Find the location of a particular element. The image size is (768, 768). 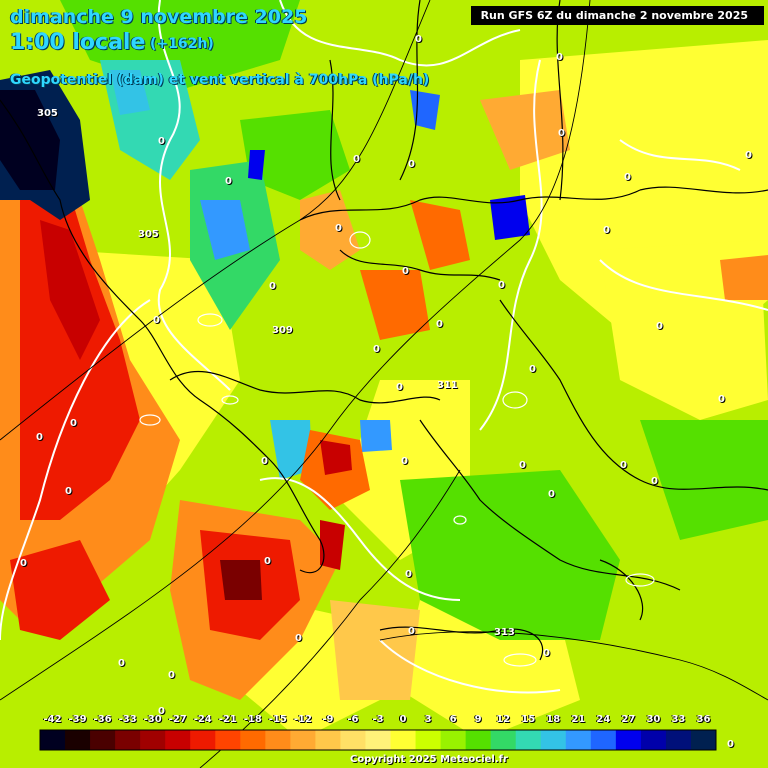

geopotential-label-313: 313 is located at coordinates (504, 632).